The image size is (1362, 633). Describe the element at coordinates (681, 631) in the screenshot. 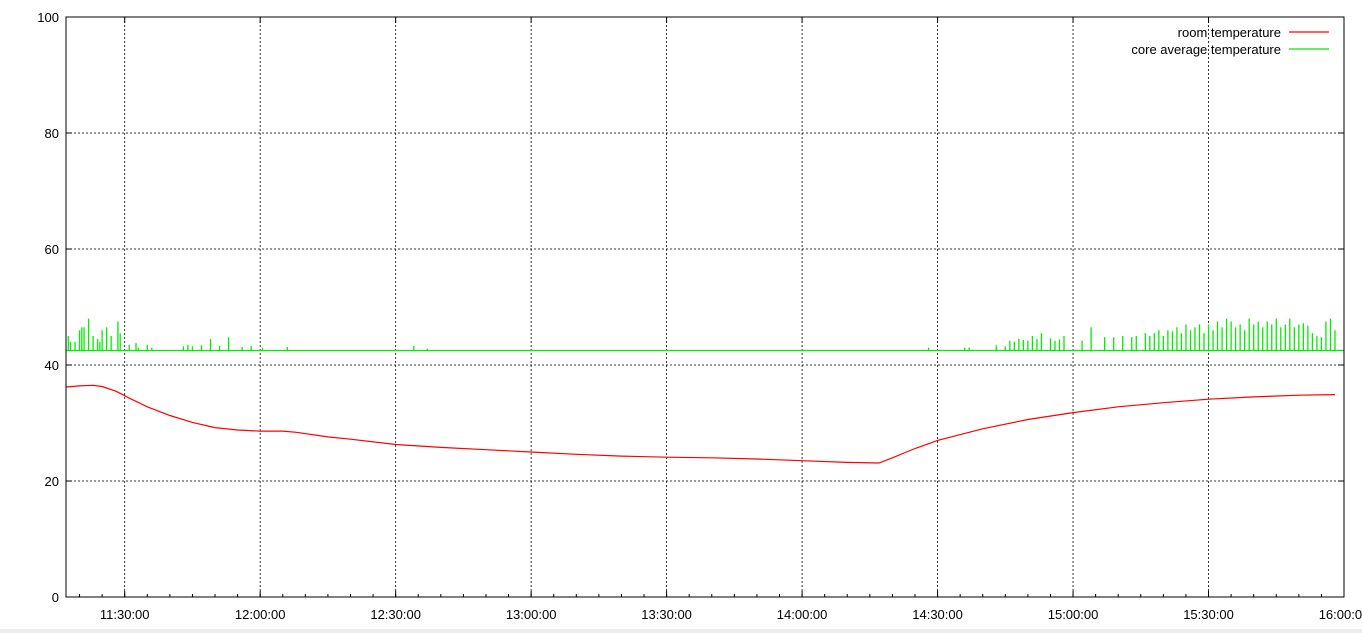

I see `window-bottom-edge` at that location.